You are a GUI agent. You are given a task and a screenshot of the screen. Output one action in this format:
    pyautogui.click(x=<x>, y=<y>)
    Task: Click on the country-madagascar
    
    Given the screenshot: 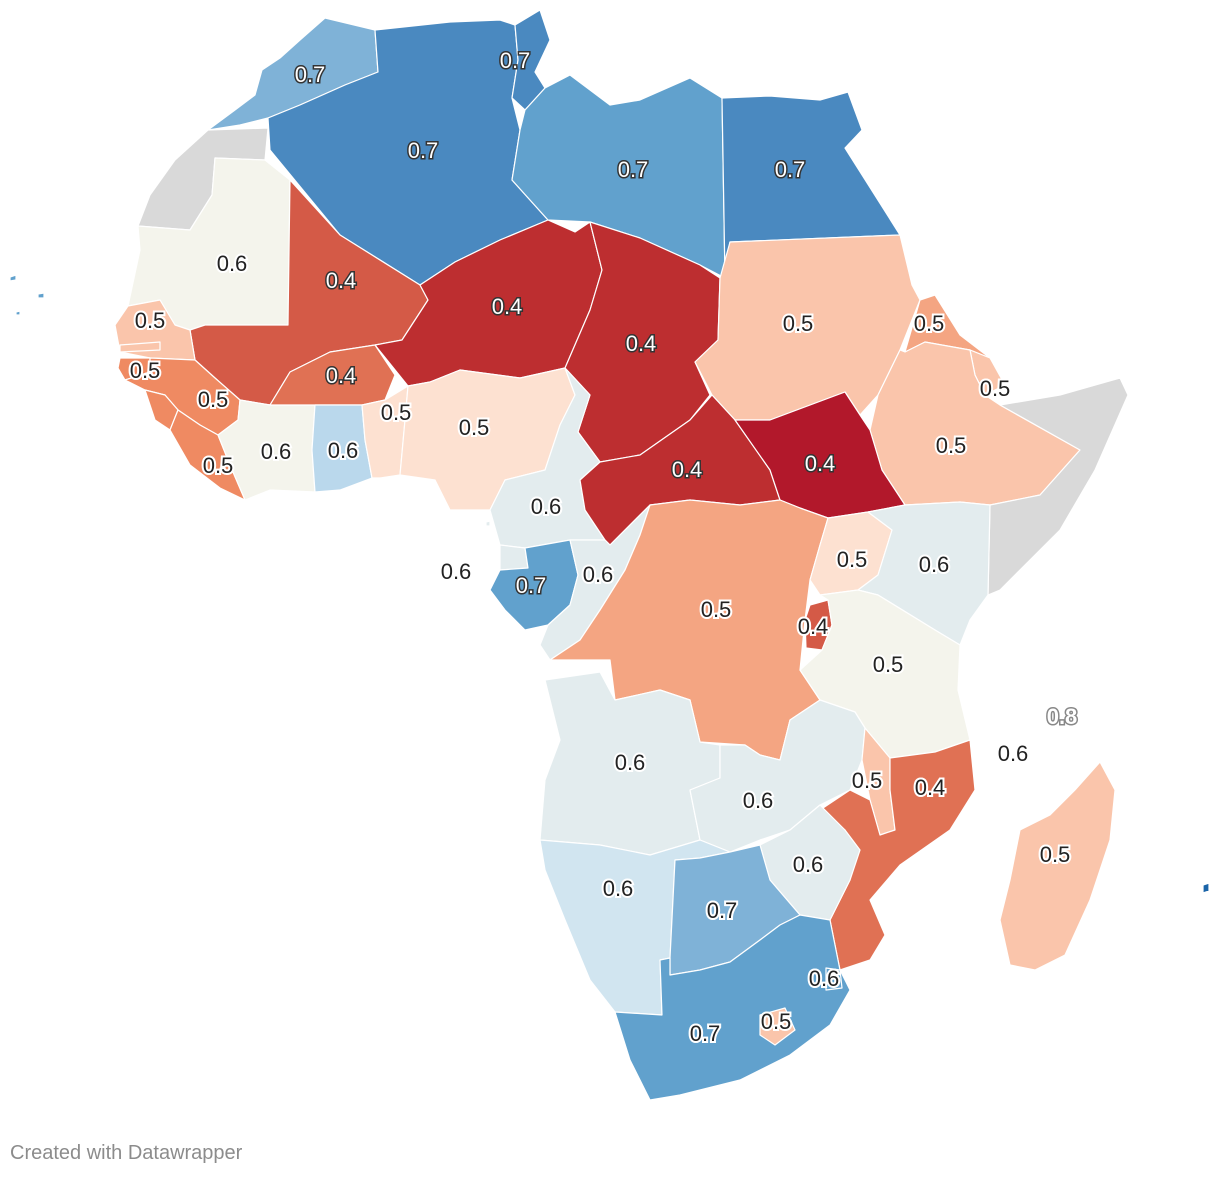 What is the action you would take?
    pyautogui.click(x=1057, y=866)
    